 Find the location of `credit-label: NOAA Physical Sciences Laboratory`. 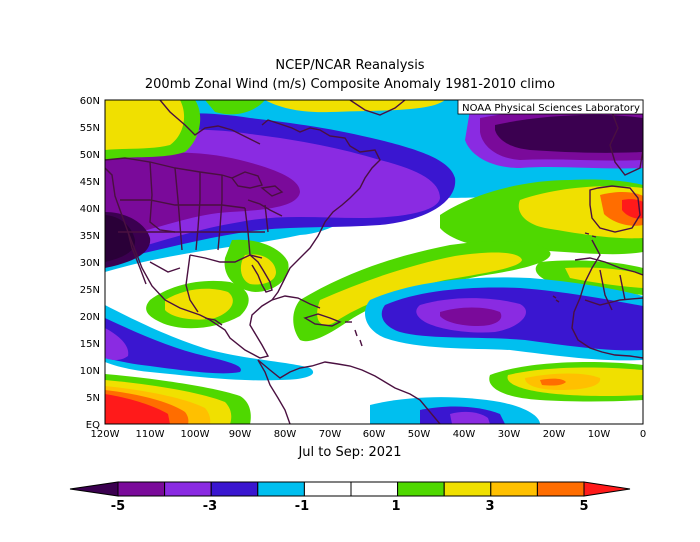

credit-label: NOAA Physical Sciences Laboratory is located at coordinates (551, 108).